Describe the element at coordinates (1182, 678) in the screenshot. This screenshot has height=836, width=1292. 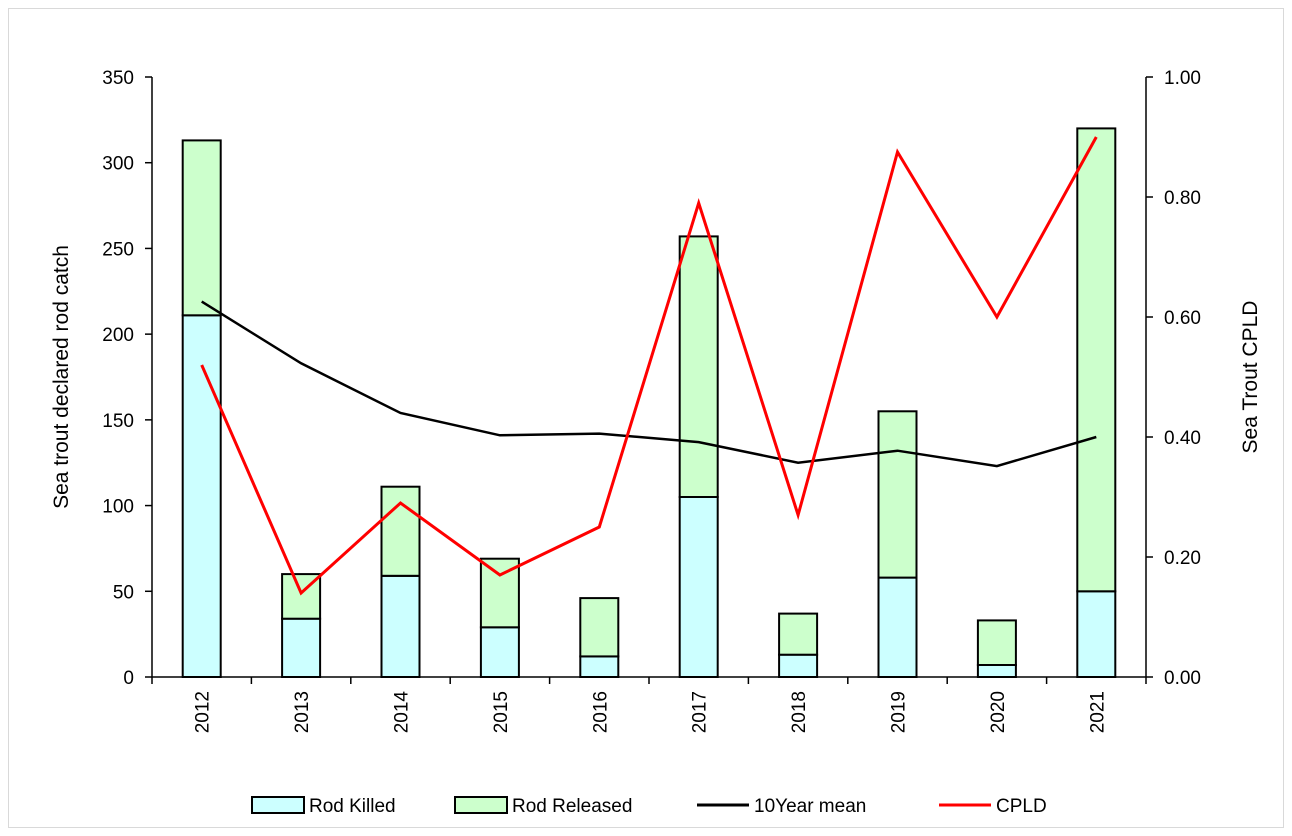
I see `right-tick-label: 0.00` at that location.